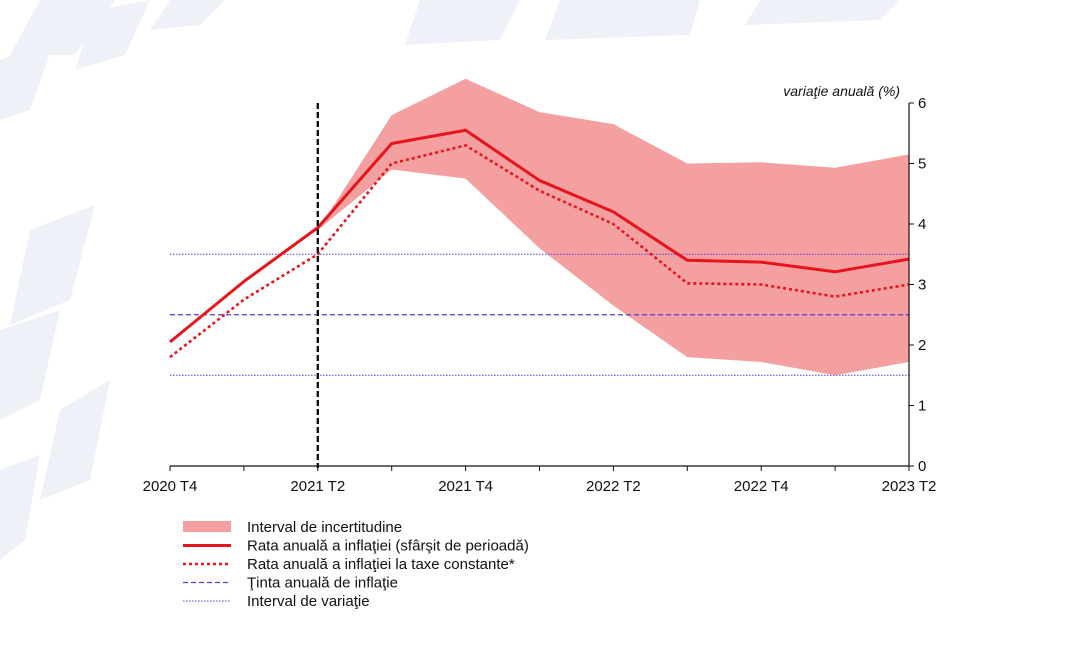 This screenshot has width=1075, height=655. I want to click on y-tick-label: 4, so click(922, 224).